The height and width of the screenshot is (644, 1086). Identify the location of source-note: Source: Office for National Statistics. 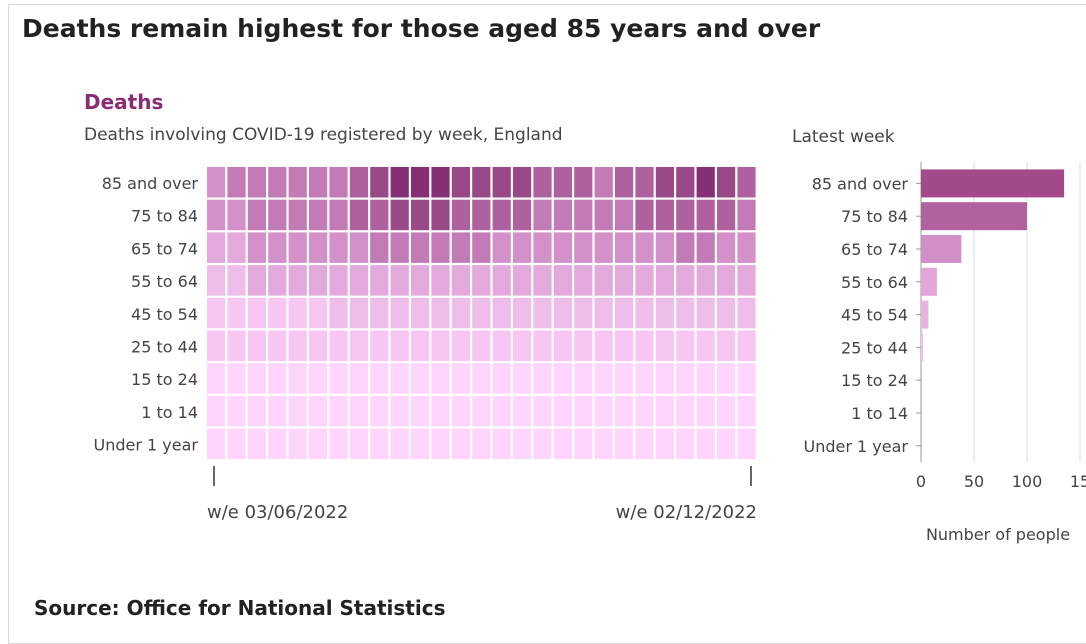
(240, 608).